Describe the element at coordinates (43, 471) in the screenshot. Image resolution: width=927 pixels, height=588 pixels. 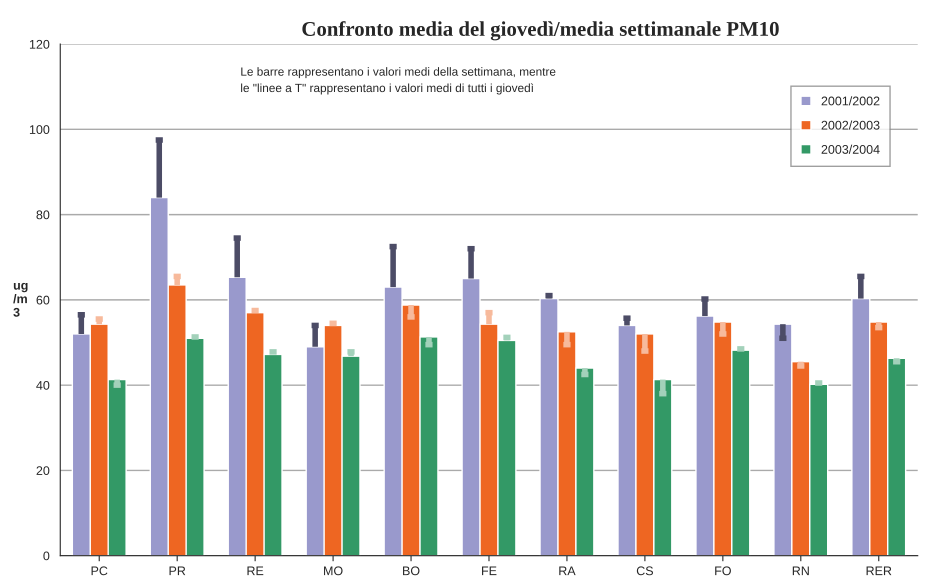
I see `y-tick-label: 20` at that location.